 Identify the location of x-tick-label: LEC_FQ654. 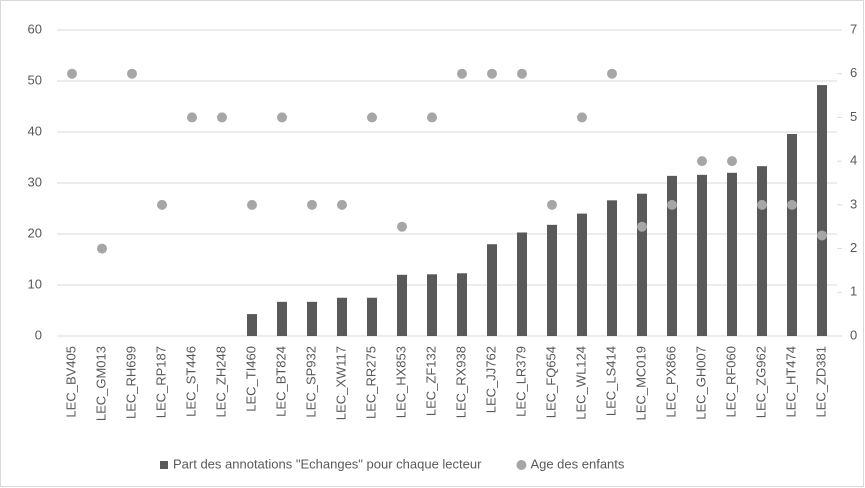
(550, 382).